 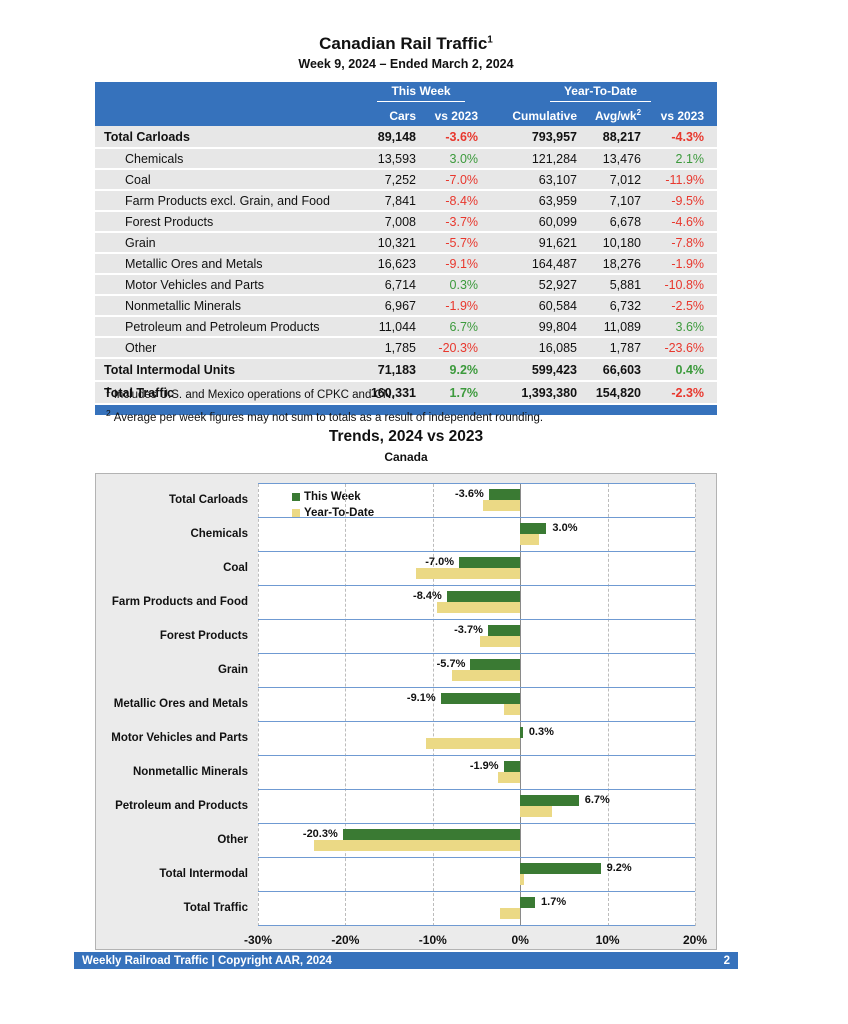 What do you see at coordinates (190, 772) in the screenshot?
I see `category-label: Nonmetallic Minerals` at bounding box center [190, 772].